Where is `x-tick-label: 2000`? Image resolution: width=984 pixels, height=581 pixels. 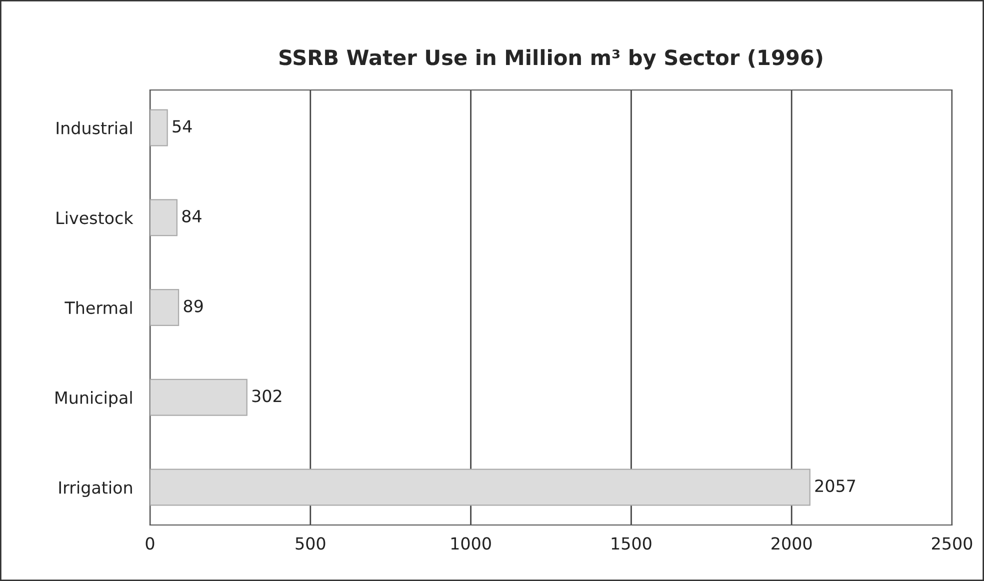 x-tick-label: 2000 is located at coordinates (792, 543).